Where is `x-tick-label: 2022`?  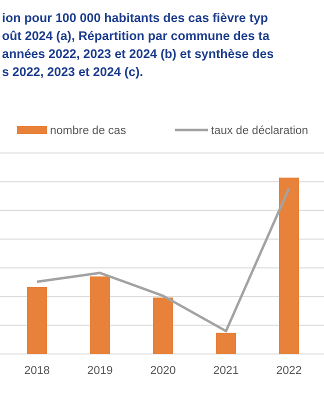
x-tick-label: 2022 is located at coordinates (289, 371).